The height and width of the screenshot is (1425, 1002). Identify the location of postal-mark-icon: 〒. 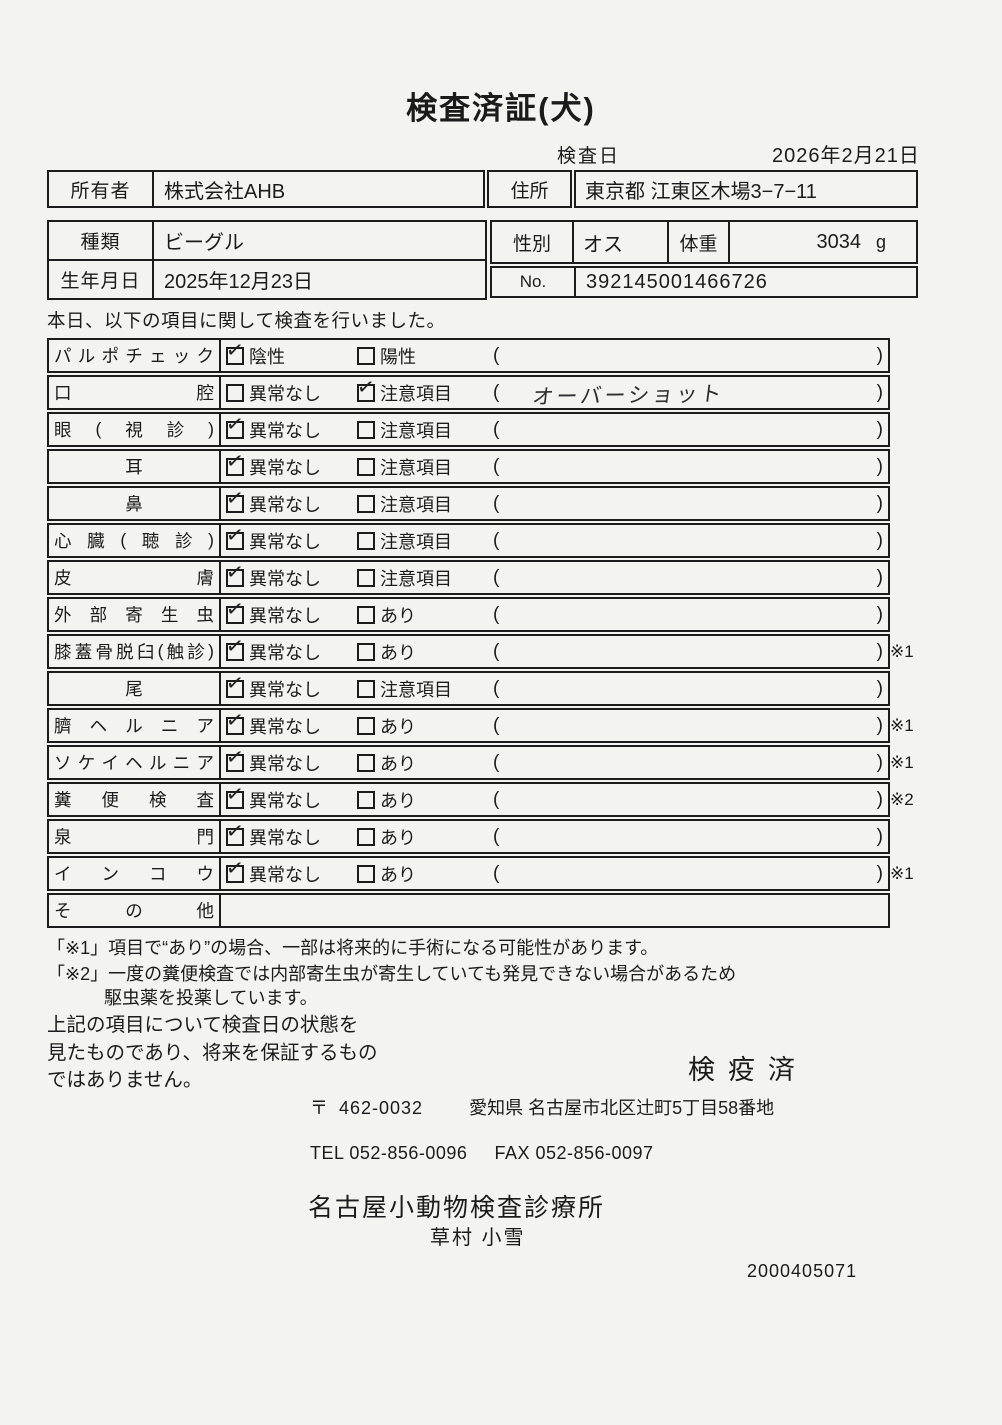
(319, 1108).